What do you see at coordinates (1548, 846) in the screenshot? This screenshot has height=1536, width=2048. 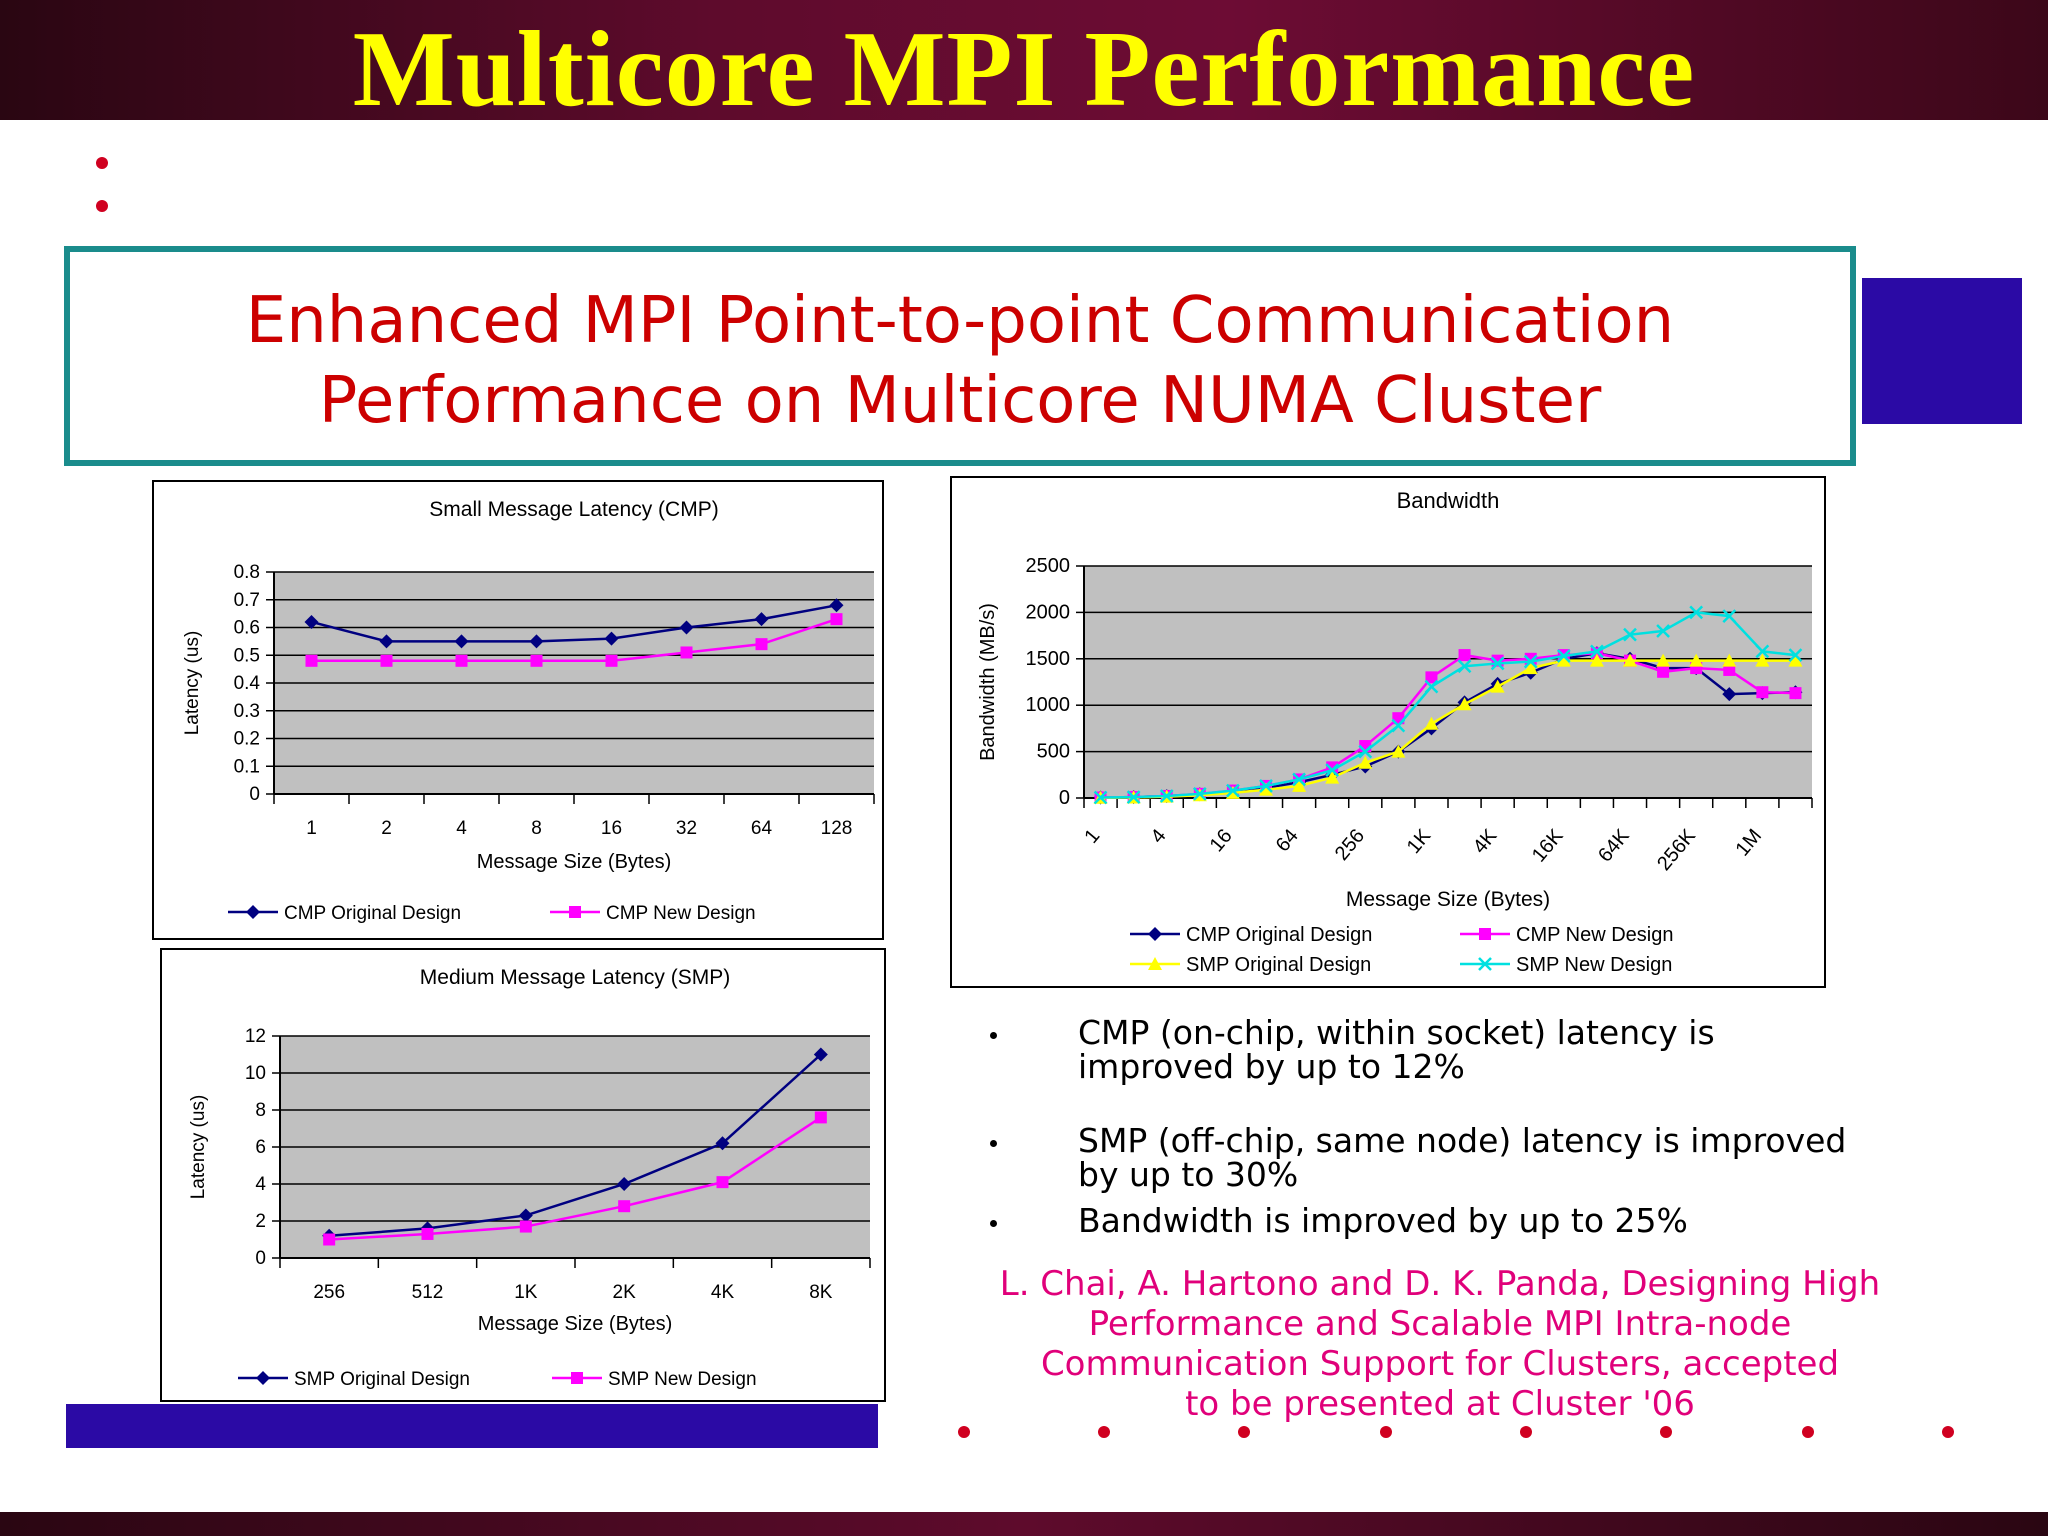 I see `x-tick-label: 16K` at bounding box center [1548, 846].